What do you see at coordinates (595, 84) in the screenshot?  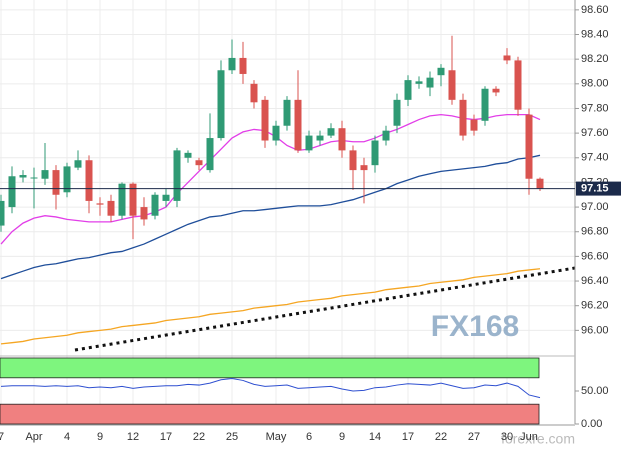 I see `y-tick-label: 98.00` at bounding box center [595, 84].